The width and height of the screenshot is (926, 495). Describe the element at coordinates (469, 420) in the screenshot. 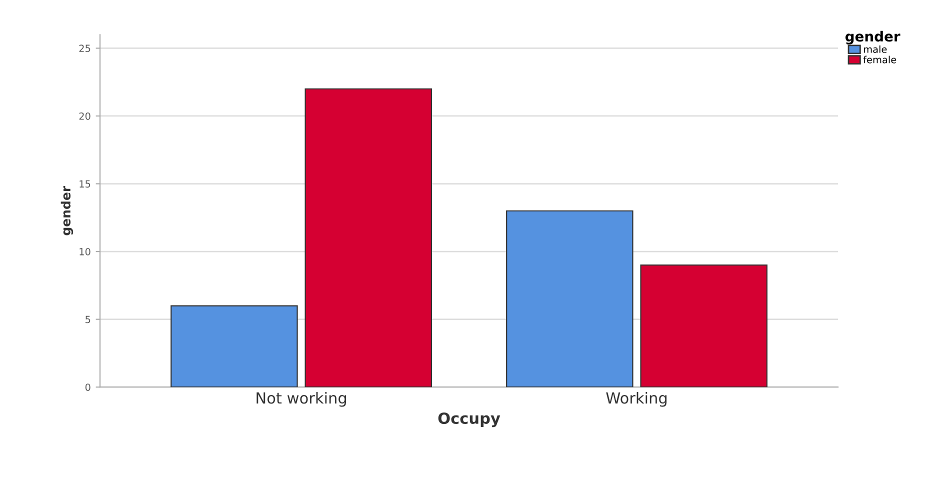

I see `x-axis-title: Occupy` at that location.